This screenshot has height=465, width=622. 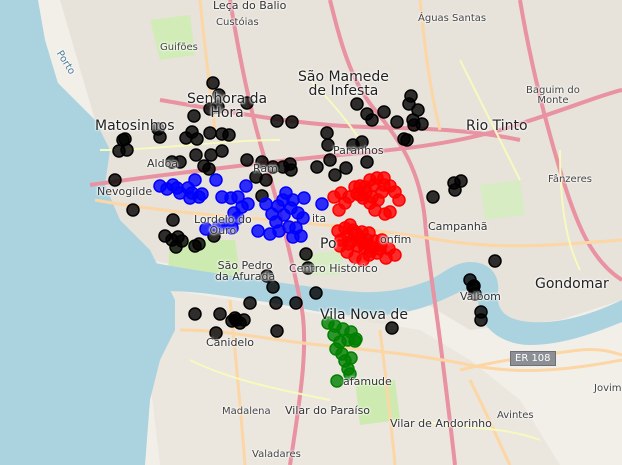 I want to click on label-matosinhos: Matosinhos, so click(x=135, y=126).